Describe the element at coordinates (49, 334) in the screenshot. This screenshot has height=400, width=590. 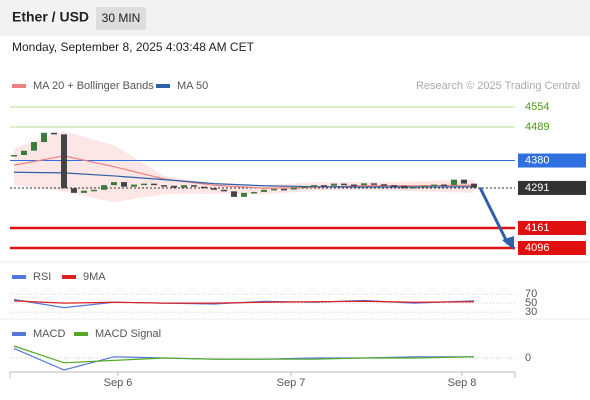
I see `legend-label: MACD` at that location.